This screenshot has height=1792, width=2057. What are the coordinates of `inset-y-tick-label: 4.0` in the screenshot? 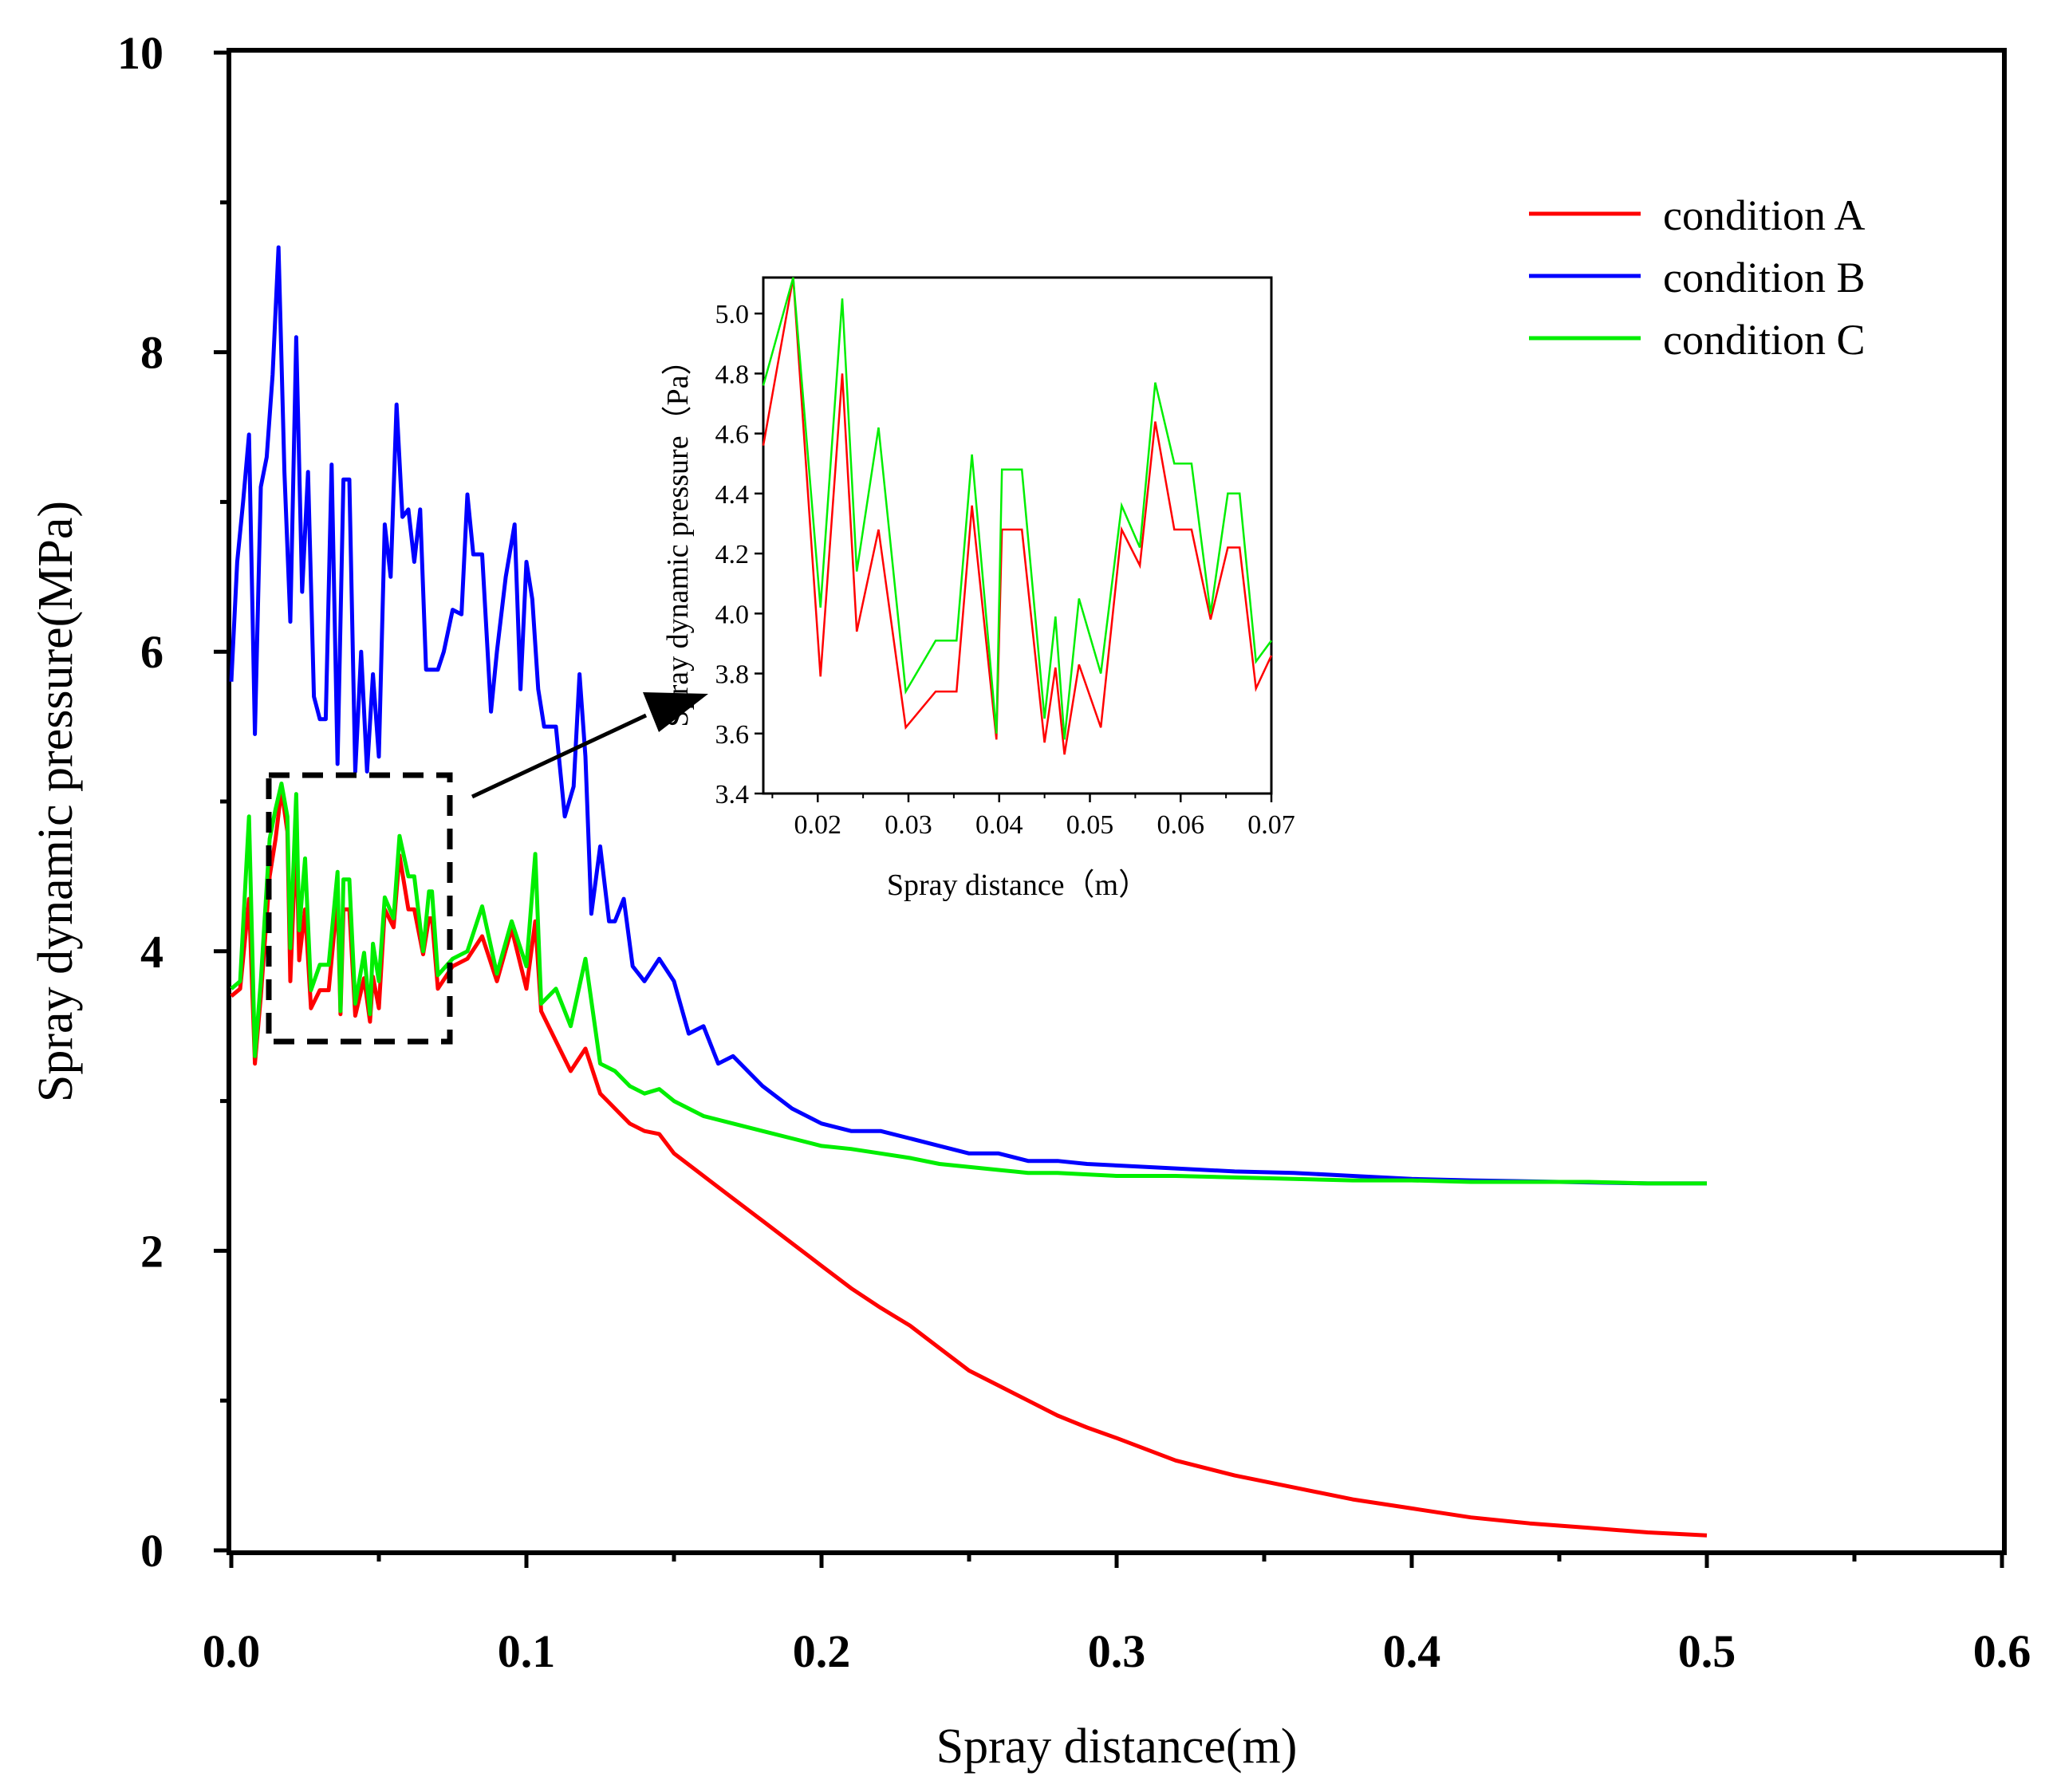 It's located at (732, 614).